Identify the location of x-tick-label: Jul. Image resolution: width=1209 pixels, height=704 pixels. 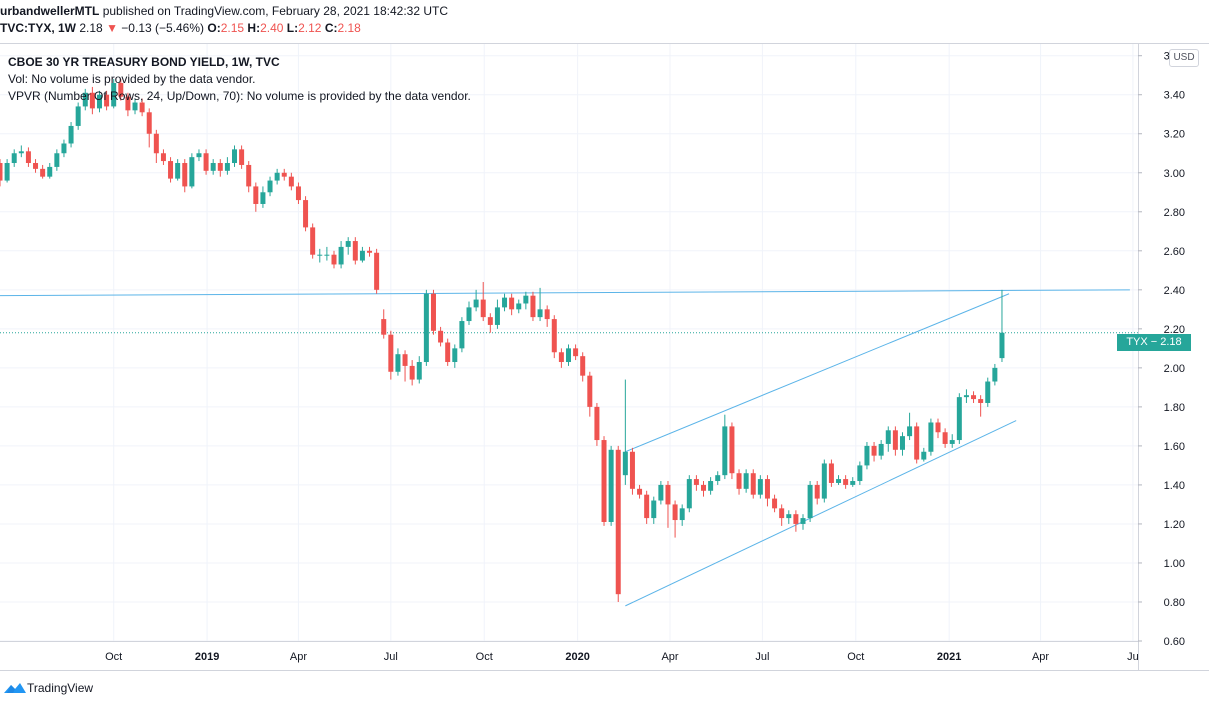
(391, 657).